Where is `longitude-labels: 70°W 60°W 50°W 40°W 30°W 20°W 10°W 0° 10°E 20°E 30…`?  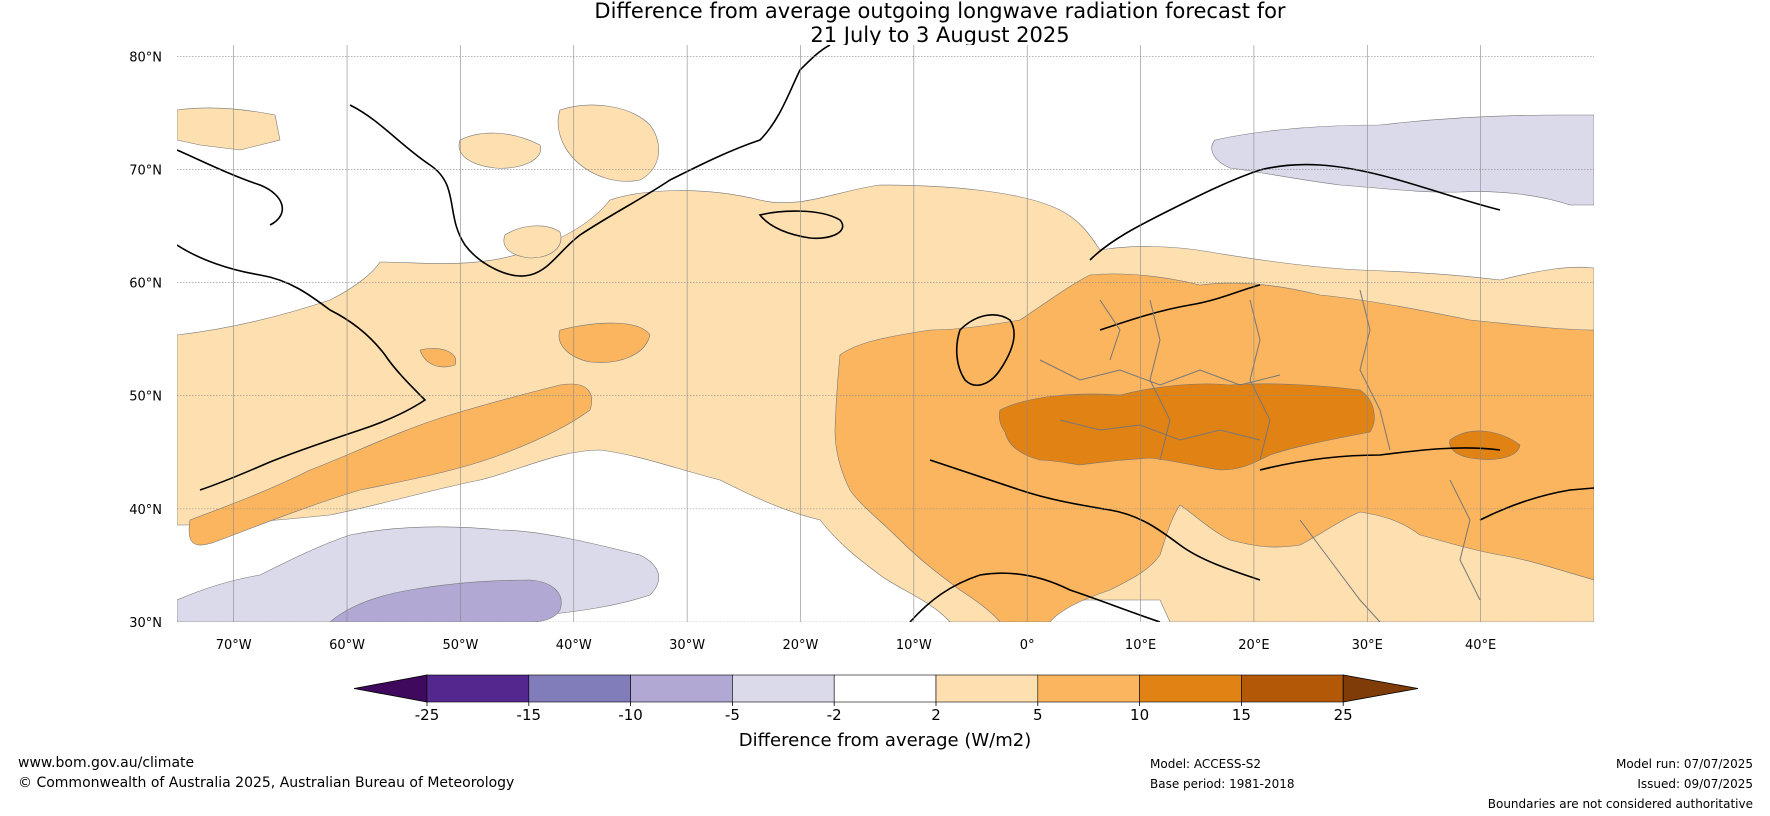 longitude-labels: 70°W 60°W 50°W 40°W 30°W 20°W 10°W 0° 10°E 20°E 30… is located at coordinates (856, 645).